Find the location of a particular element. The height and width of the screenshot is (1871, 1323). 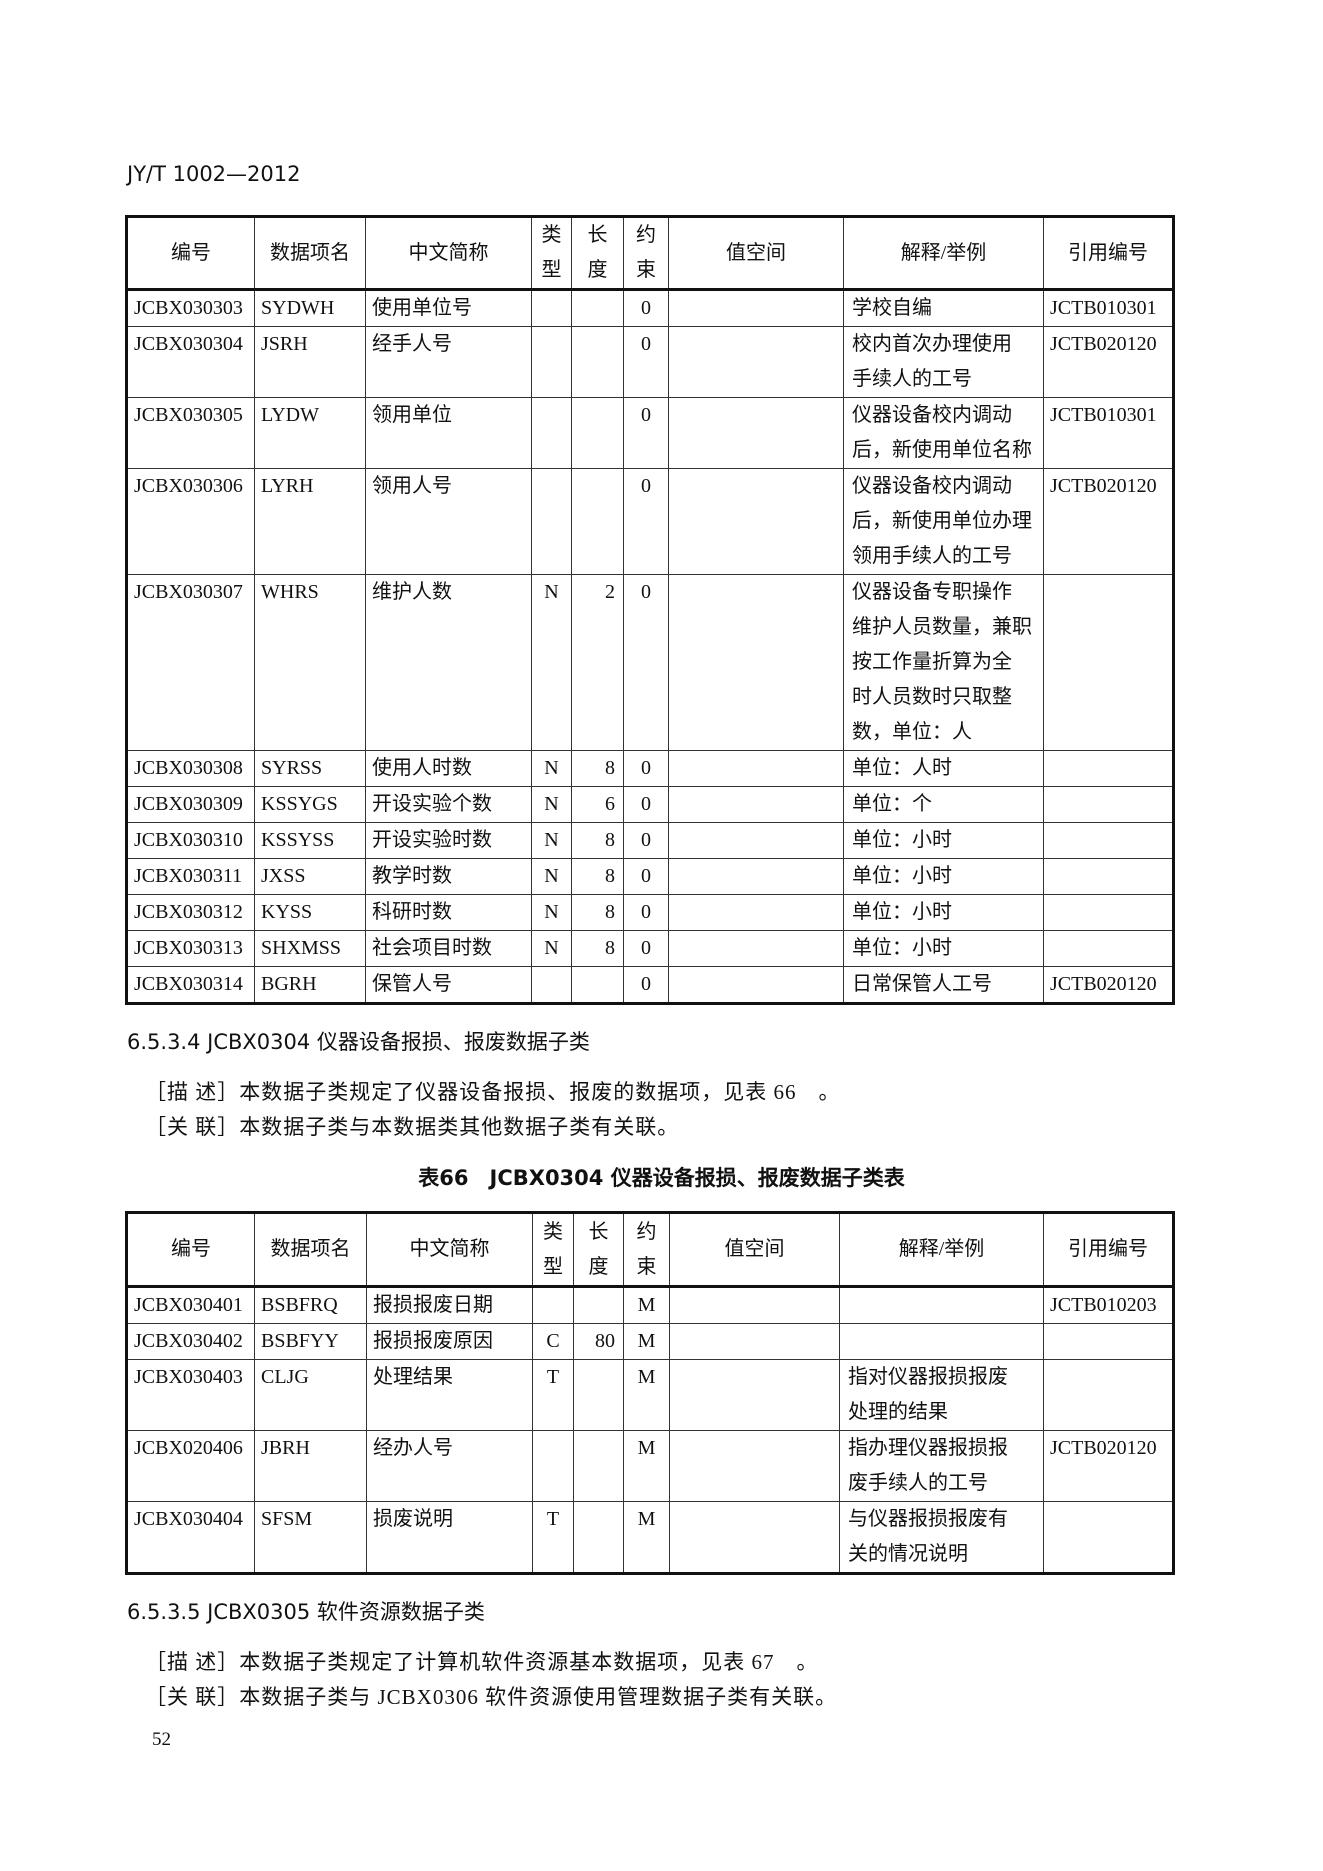

cell-code: JCBX030314 is located at coordinates (190, 985).